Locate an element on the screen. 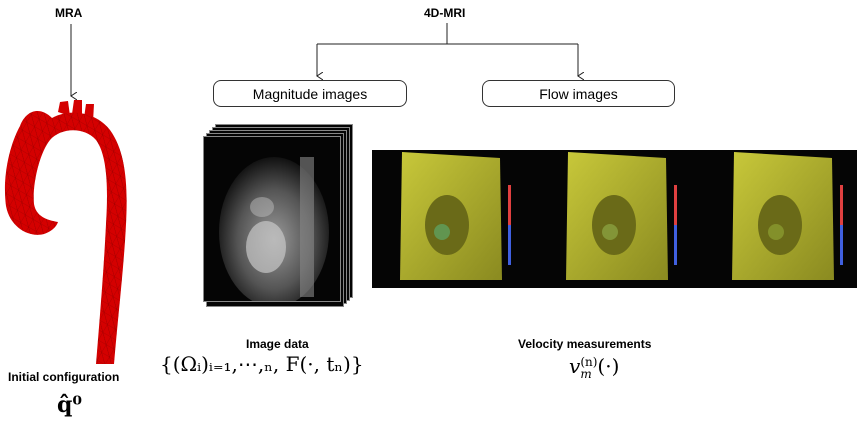 The image size is (858, 422). mri-magnitude-stack-image is located at coordinates (281, 215).